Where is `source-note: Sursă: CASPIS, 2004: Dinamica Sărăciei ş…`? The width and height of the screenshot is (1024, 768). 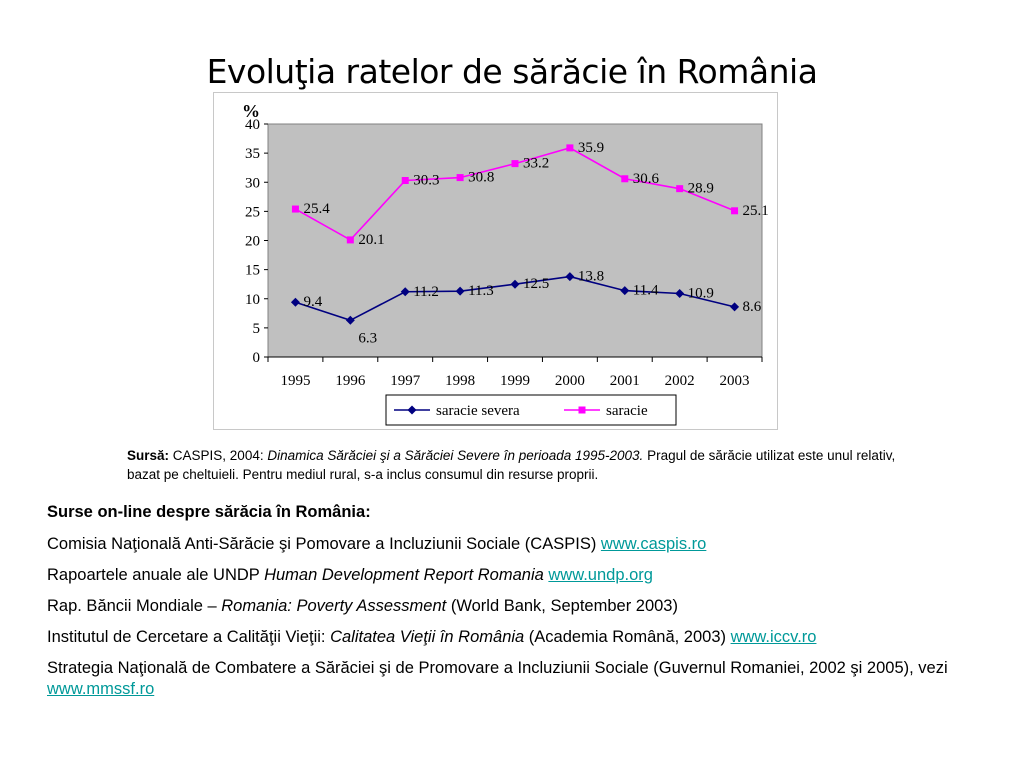 source-note: Sursă: CASPIS, 2004: Dinamica Sărăciei ş… is located at coordinates (527, 465).